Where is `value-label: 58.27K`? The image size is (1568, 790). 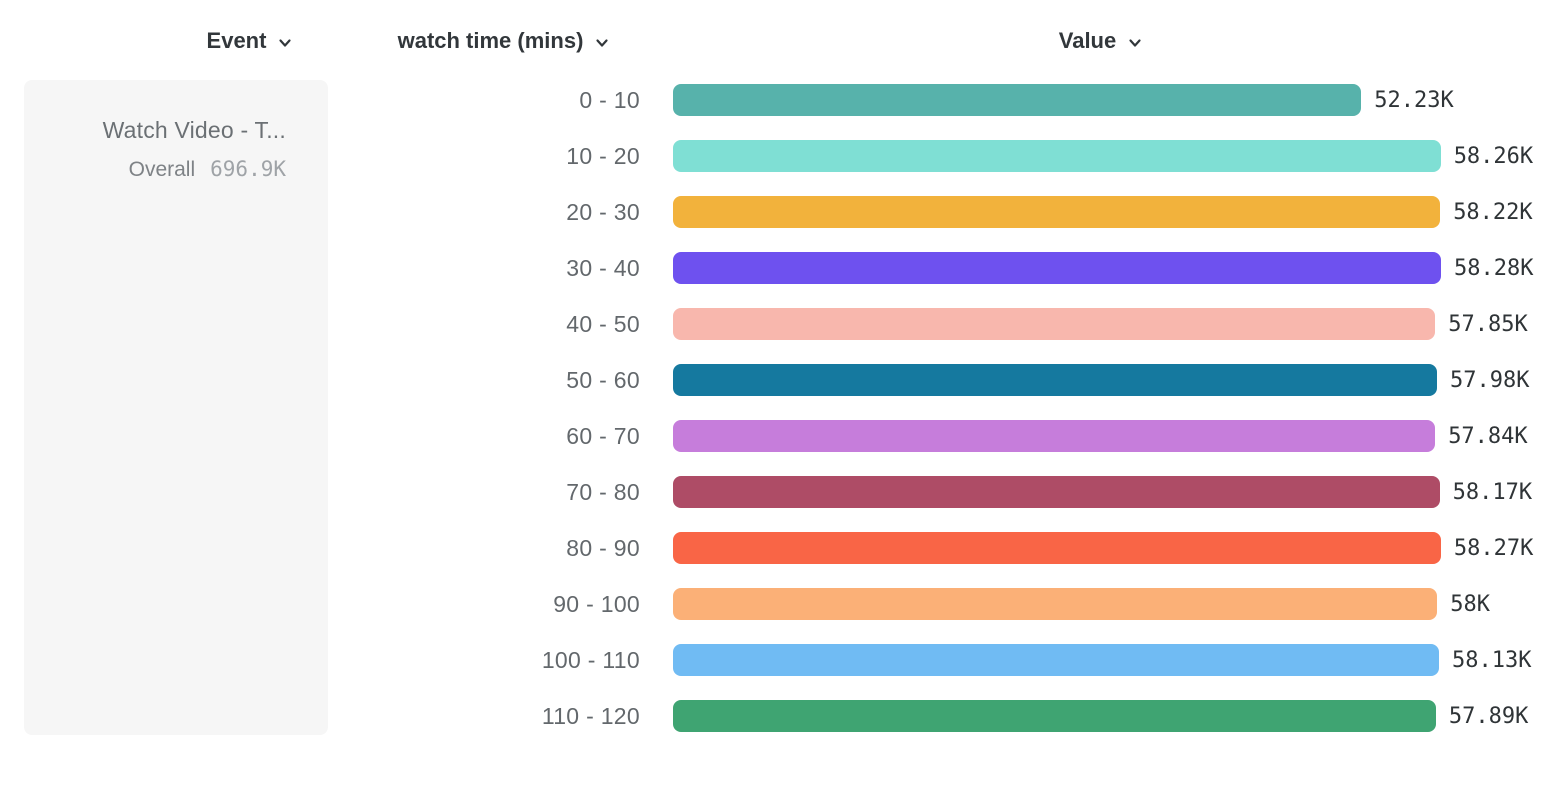
value-label: 58.27K is located at coordinates (1493, 548).